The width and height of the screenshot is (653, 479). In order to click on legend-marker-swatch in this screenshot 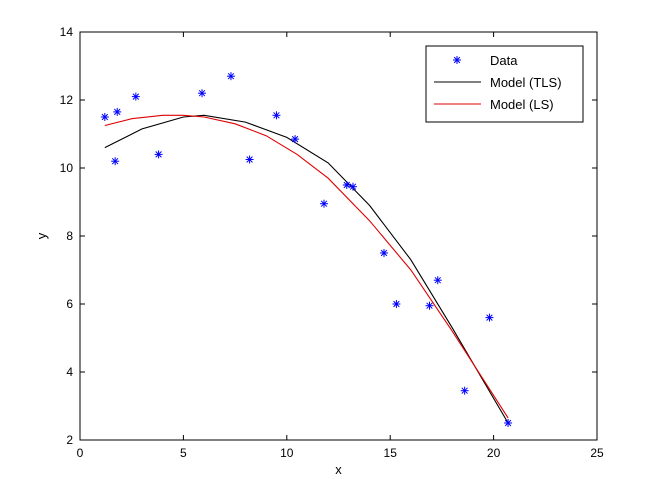, I will do `click(457, 60)`.